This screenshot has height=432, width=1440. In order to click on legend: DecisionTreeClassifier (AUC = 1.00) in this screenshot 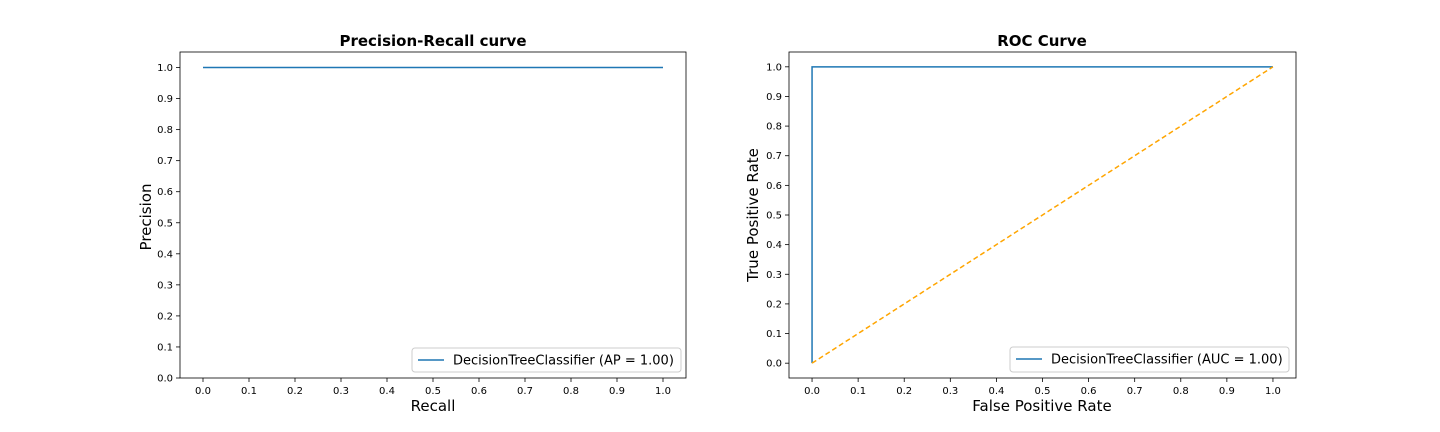, I will do `click(1149, 359)`.